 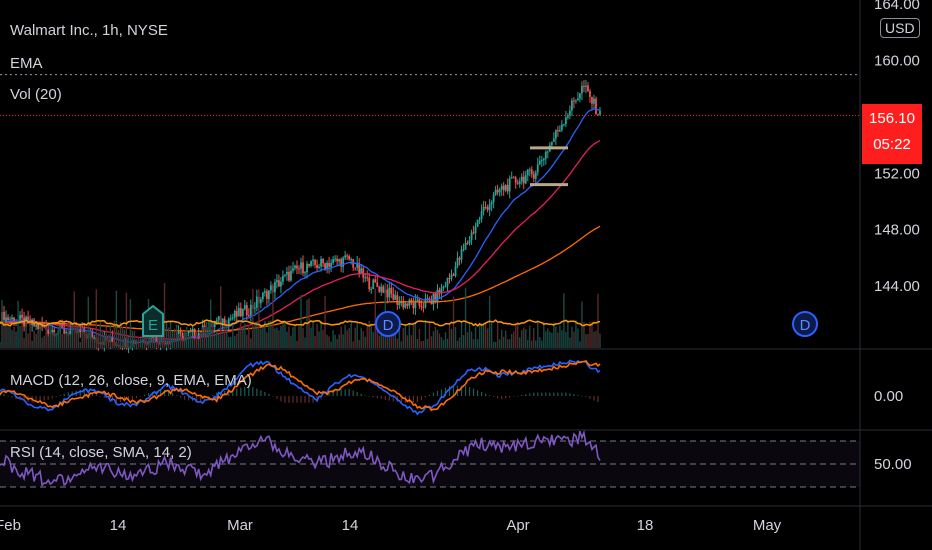 I want to click on currency-button: USD, so click(x=900, y=28).